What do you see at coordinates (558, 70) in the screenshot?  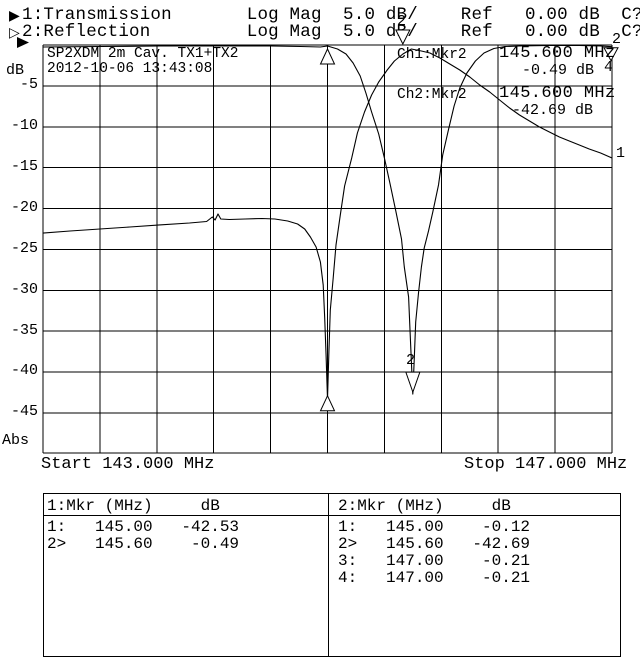 I see `ch1-marker-value: -0.49 dB` at bounding box center [558, 70].